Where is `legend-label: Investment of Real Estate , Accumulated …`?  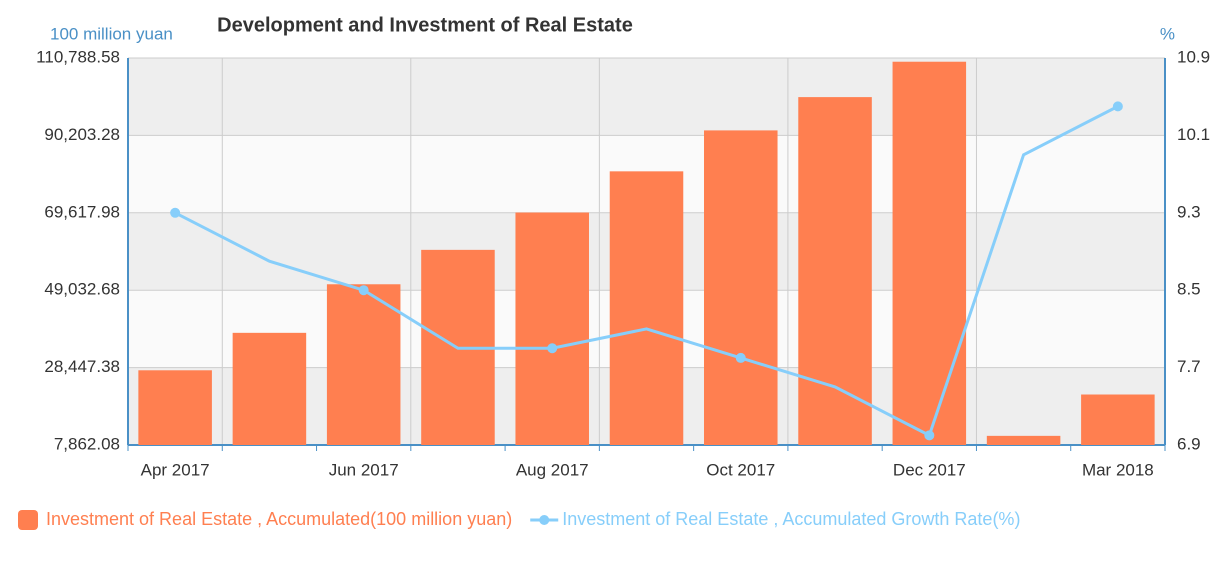
legend-label: Investment of Real Estate , Accumulated … is located at coordinates (791, 519).